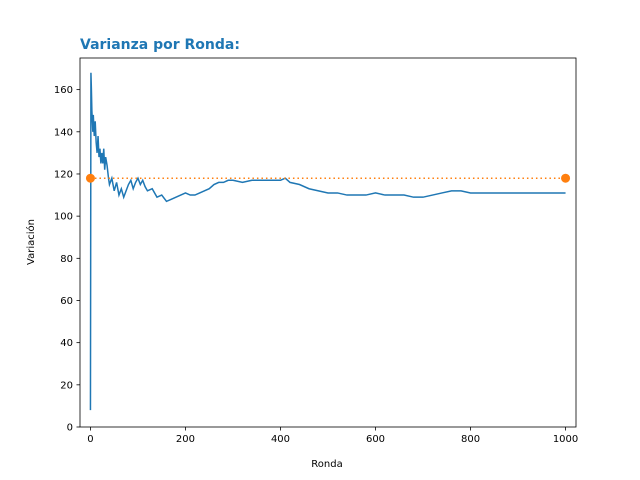 The height and width of the screenshot is (480, 640). What do you see at coordinates (63, 90) in the screenshot?
I see `y-tick-label: 160` at bounding box center [63, 90].